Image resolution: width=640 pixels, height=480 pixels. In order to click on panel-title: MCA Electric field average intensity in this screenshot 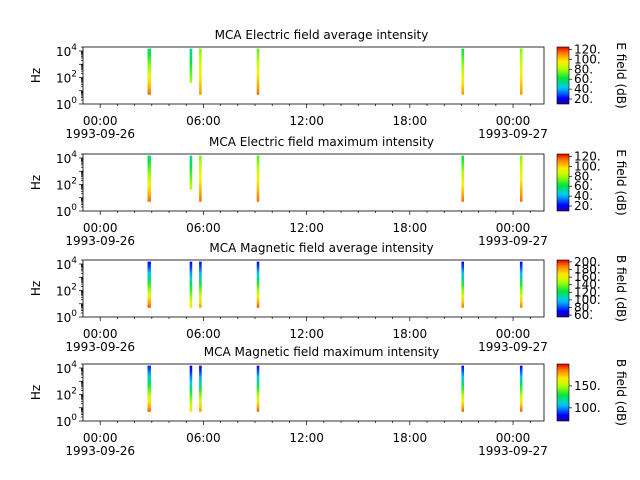, I will do `click(322, 35)`.